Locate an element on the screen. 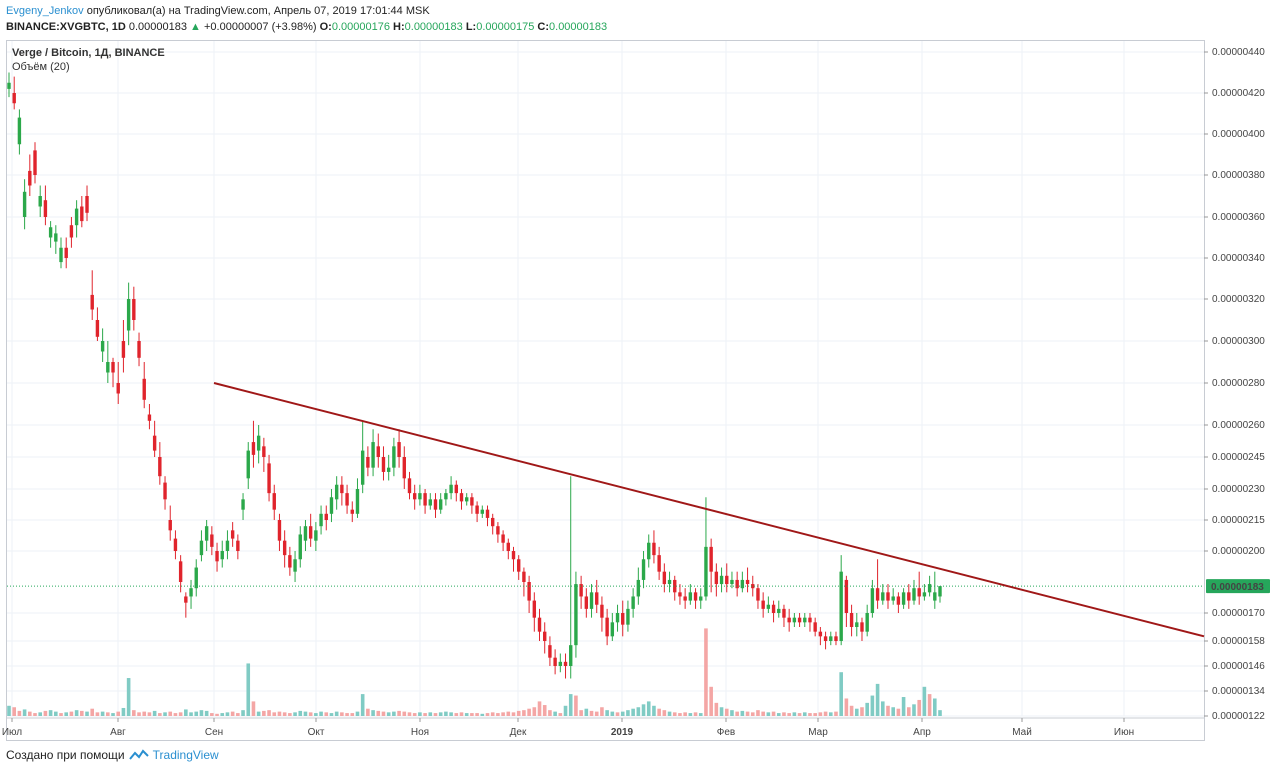 The height and width of the screenshot is (771, 1280). time-tick-label: Окт is located at coordinates (316, 732).